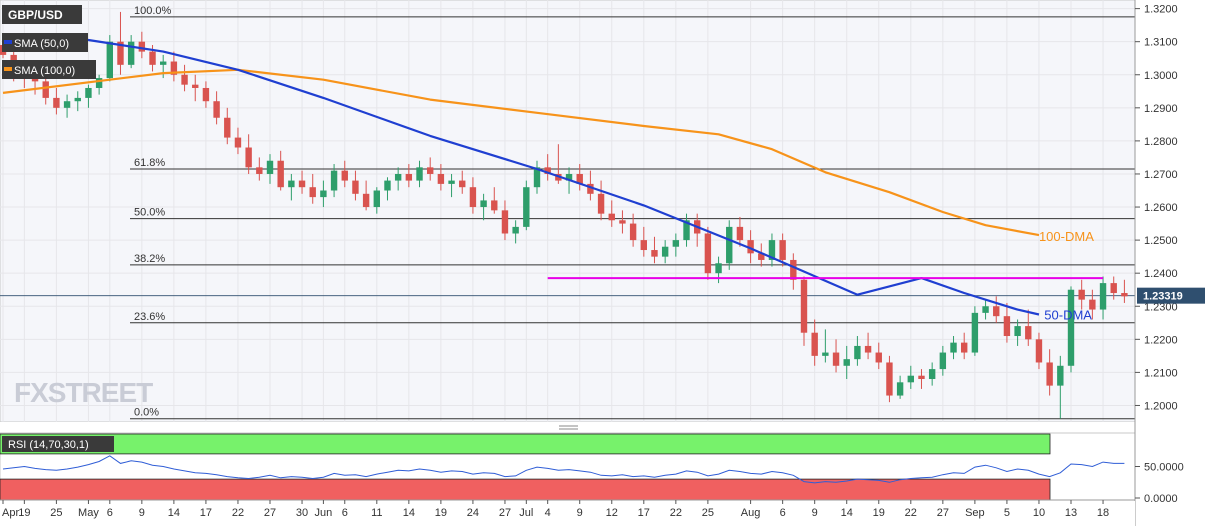 This screenshot has width=1207, height=531. What do you see at coordinates (88, 513) in the screenshot?
I see `date-tick-label: May` at bounding box center [88, 513].